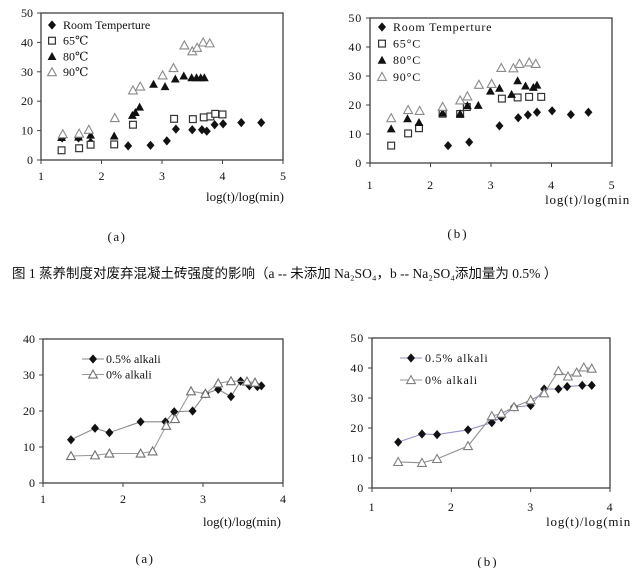 The height and width of the screenshot is (568, 638). What do you see at coordinates (612, 185) in the screenshot?
I see `x-tick-label: 5` at bounding box center [612, 185].